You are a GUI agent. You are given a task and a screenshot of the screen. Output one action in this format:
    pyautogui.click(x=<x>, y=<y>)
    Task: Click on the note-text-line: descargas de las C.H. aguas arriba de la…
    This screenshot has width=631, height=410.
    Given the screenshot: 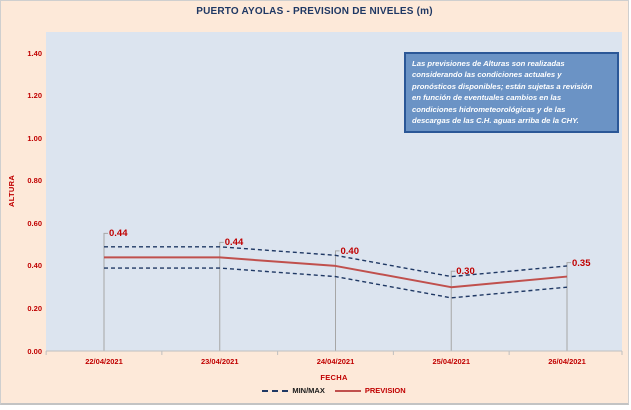 What is the action you would take?
    pyautogui.click(x=495, y=121)
    